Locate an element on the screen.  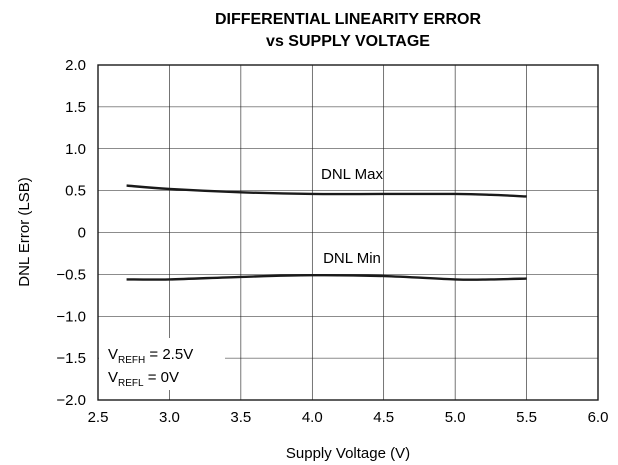
x-axis-label: Supply Voltage (V) is located at coordinates (348, 453).